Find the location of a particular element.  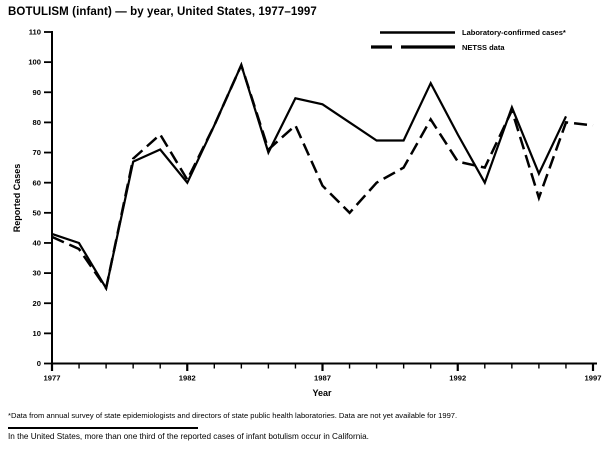

legend-label-netss: NETSS data is located at coordinates (483, 47).